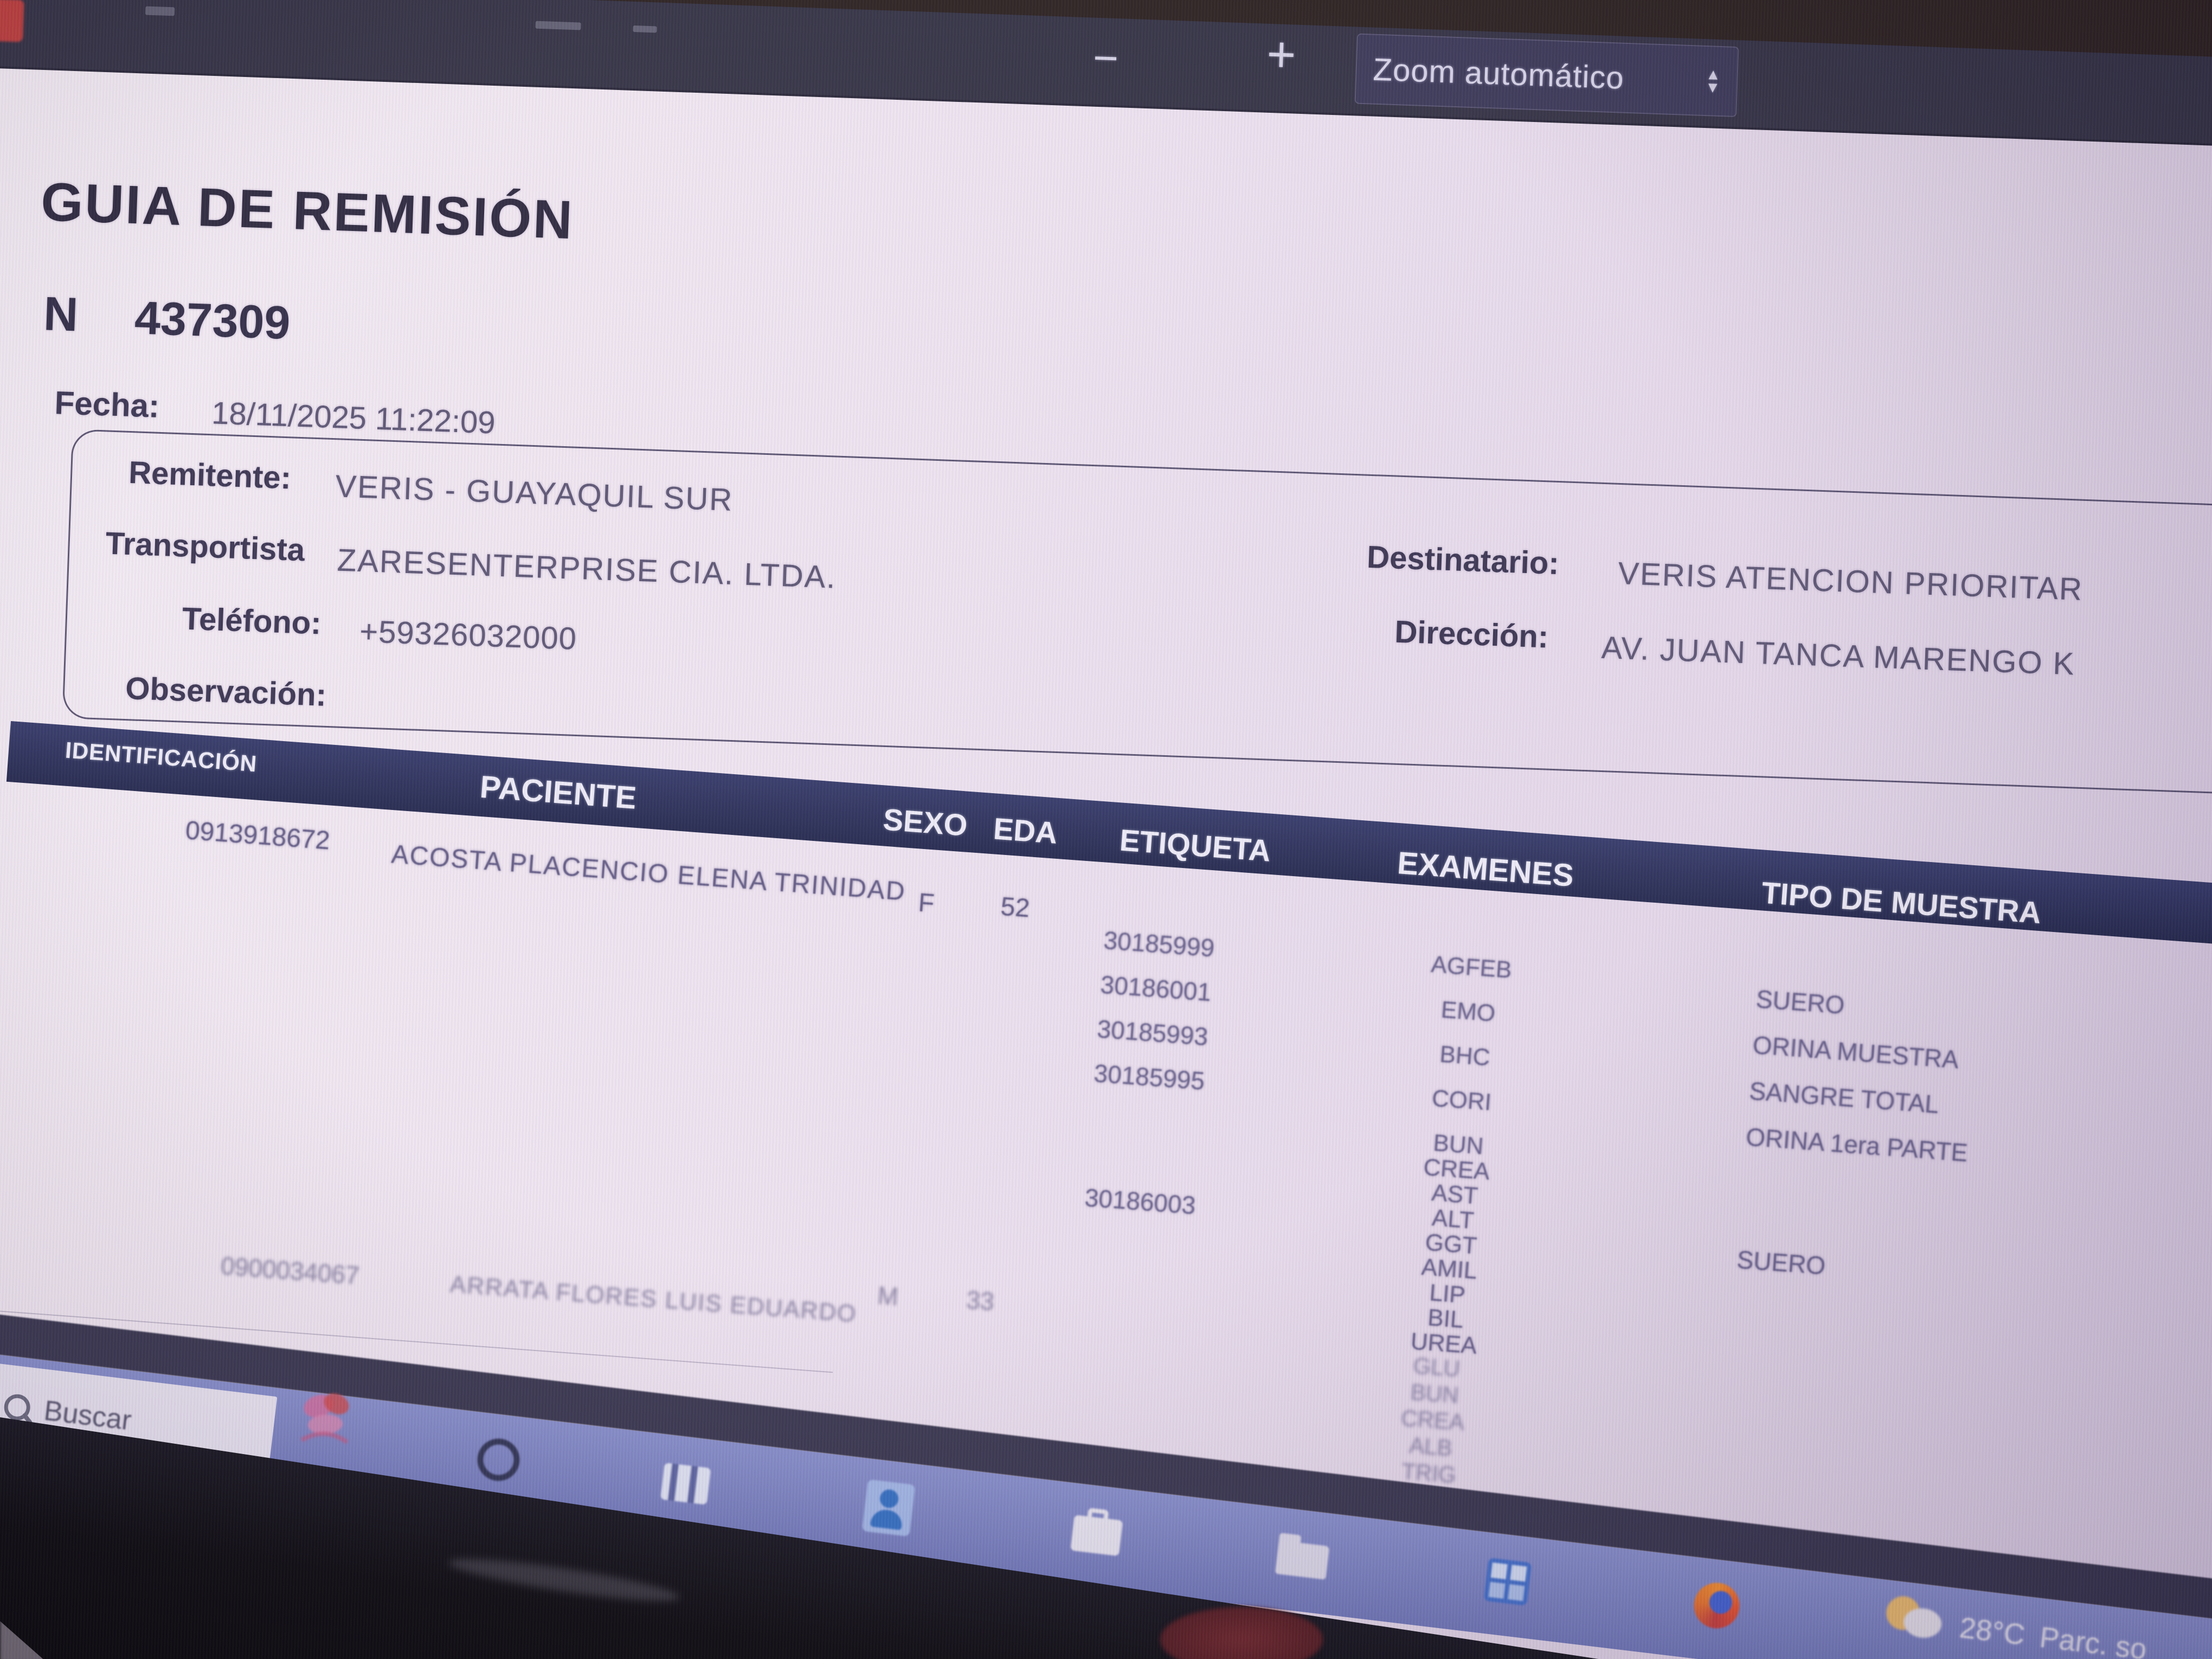 Image resolution: width=2212 pixels, height=1659 pixels. I want to click on row2-paciente: ARRATA FLORES LUIS EDUARDO, so click(653, 1299).